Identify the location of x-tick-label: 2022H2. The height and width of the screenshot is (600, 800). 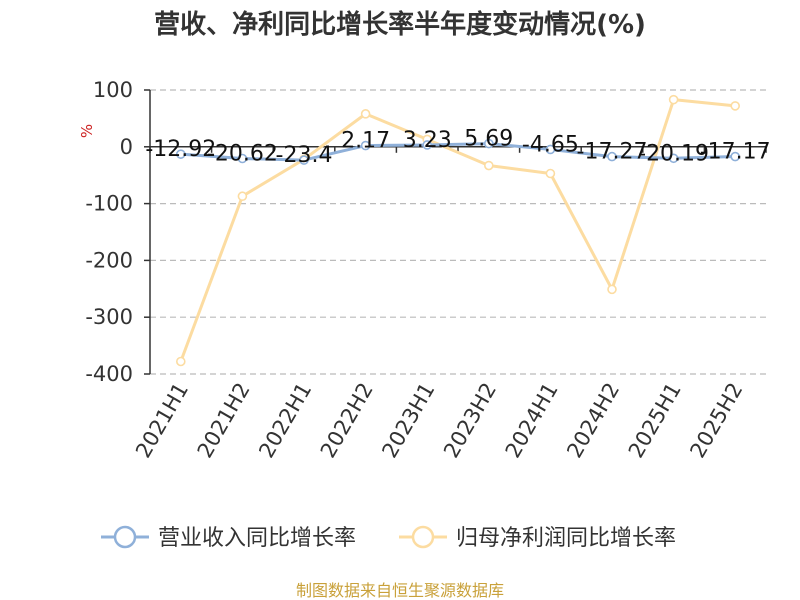
(347, 421).